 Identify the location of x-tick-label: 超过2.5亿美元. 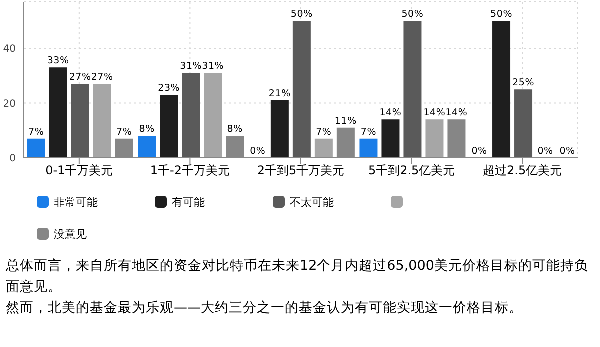
(522, 171).